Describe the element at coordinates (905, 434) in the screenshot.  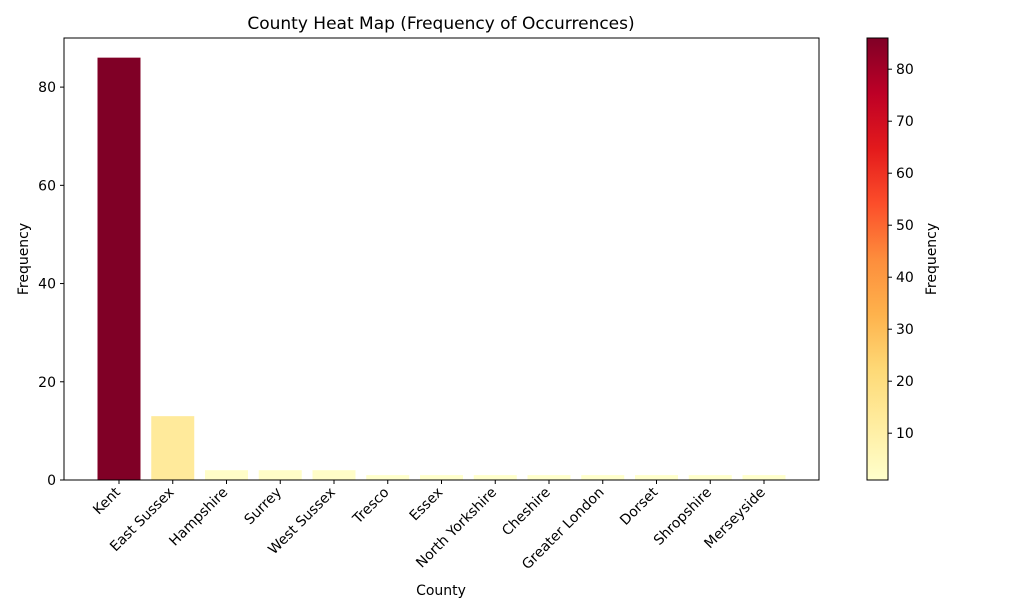
I see `colorbar-tick-label: 10` at that location.